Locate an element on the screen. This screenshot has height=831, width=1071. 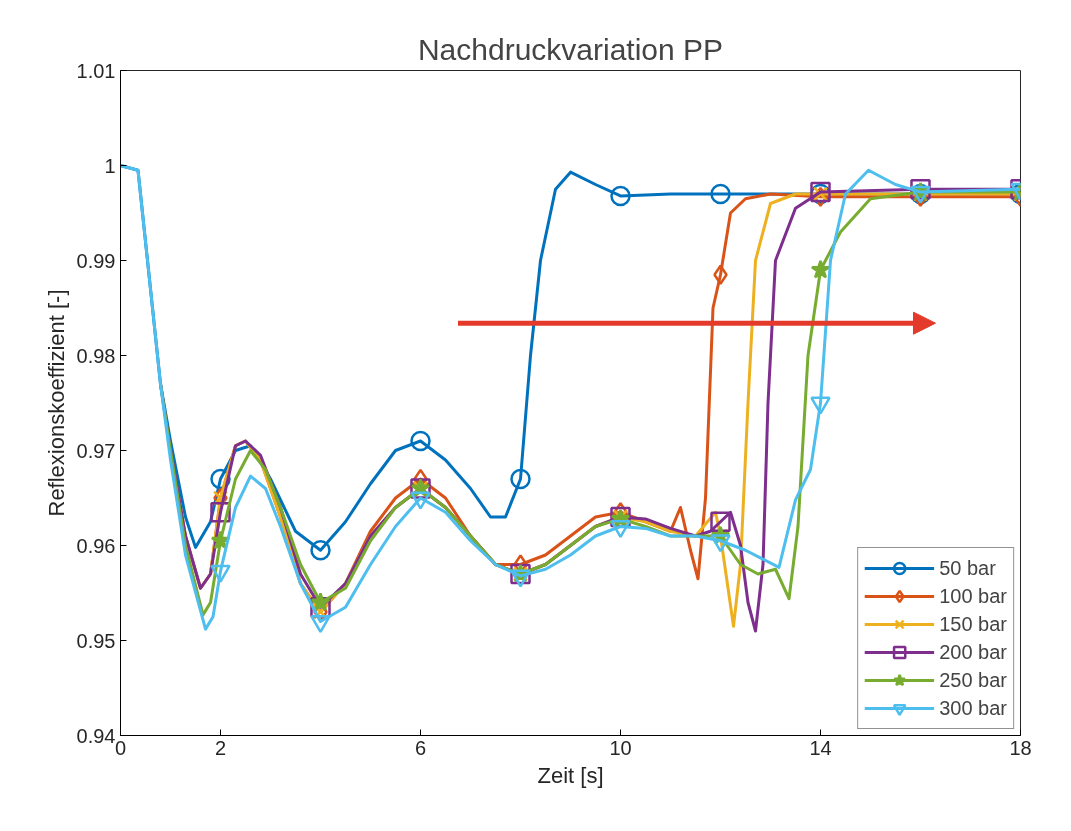
y-tick-label: 0.98 is located at coordinates (96, 355).